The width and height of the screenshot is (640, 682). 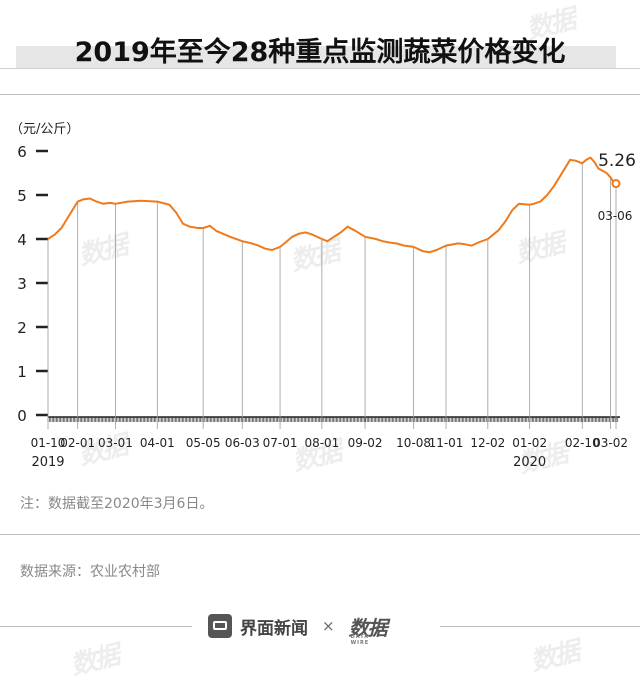 I want to click on y-tick-label-6: 6, so click(x=22, y=152).